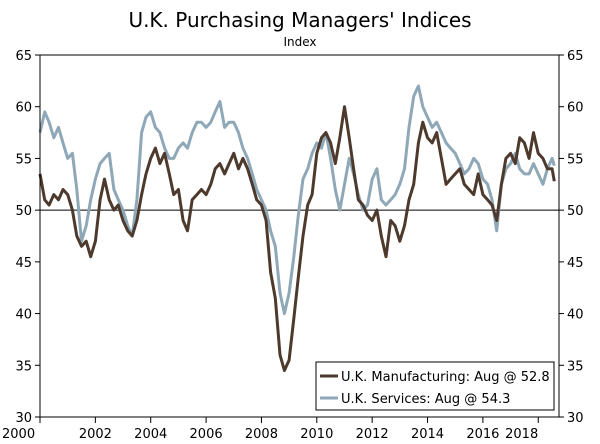  Describe the element at coordinates (482, 434) in the screenshot. I see `x-tick-label: 2016` at that location.